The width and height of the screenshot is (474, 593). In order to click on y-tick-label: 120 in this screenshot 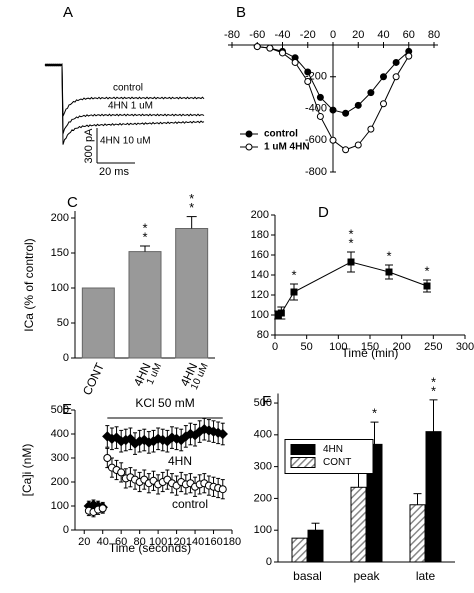, I will do `click(260, 295)`.